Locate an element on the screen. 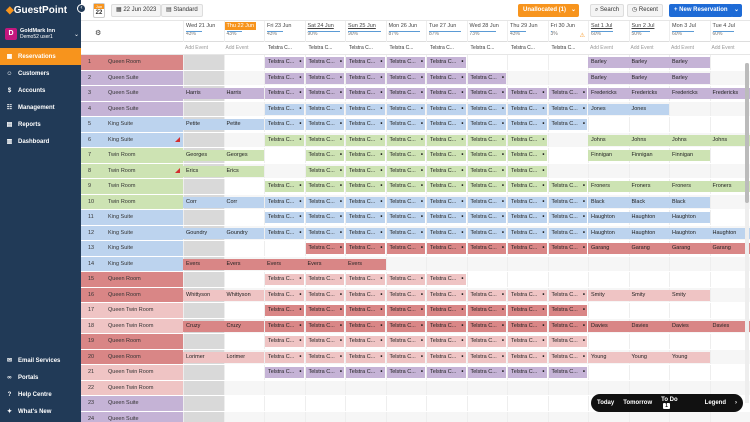 The image size is (750, 422). booking-block: Garang is located at coordinates (729, 248).